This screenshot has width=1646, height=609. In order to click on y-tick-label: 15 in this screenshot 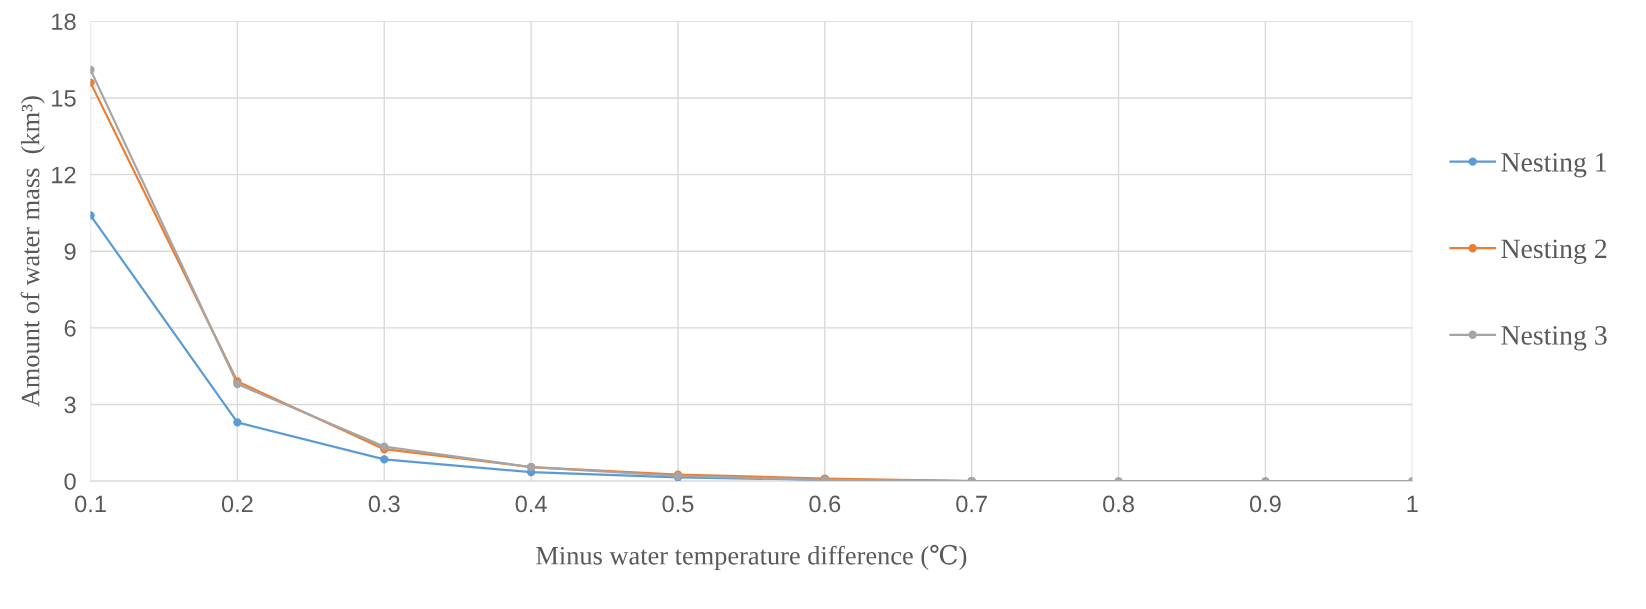, I will do `click(64, 98)`.